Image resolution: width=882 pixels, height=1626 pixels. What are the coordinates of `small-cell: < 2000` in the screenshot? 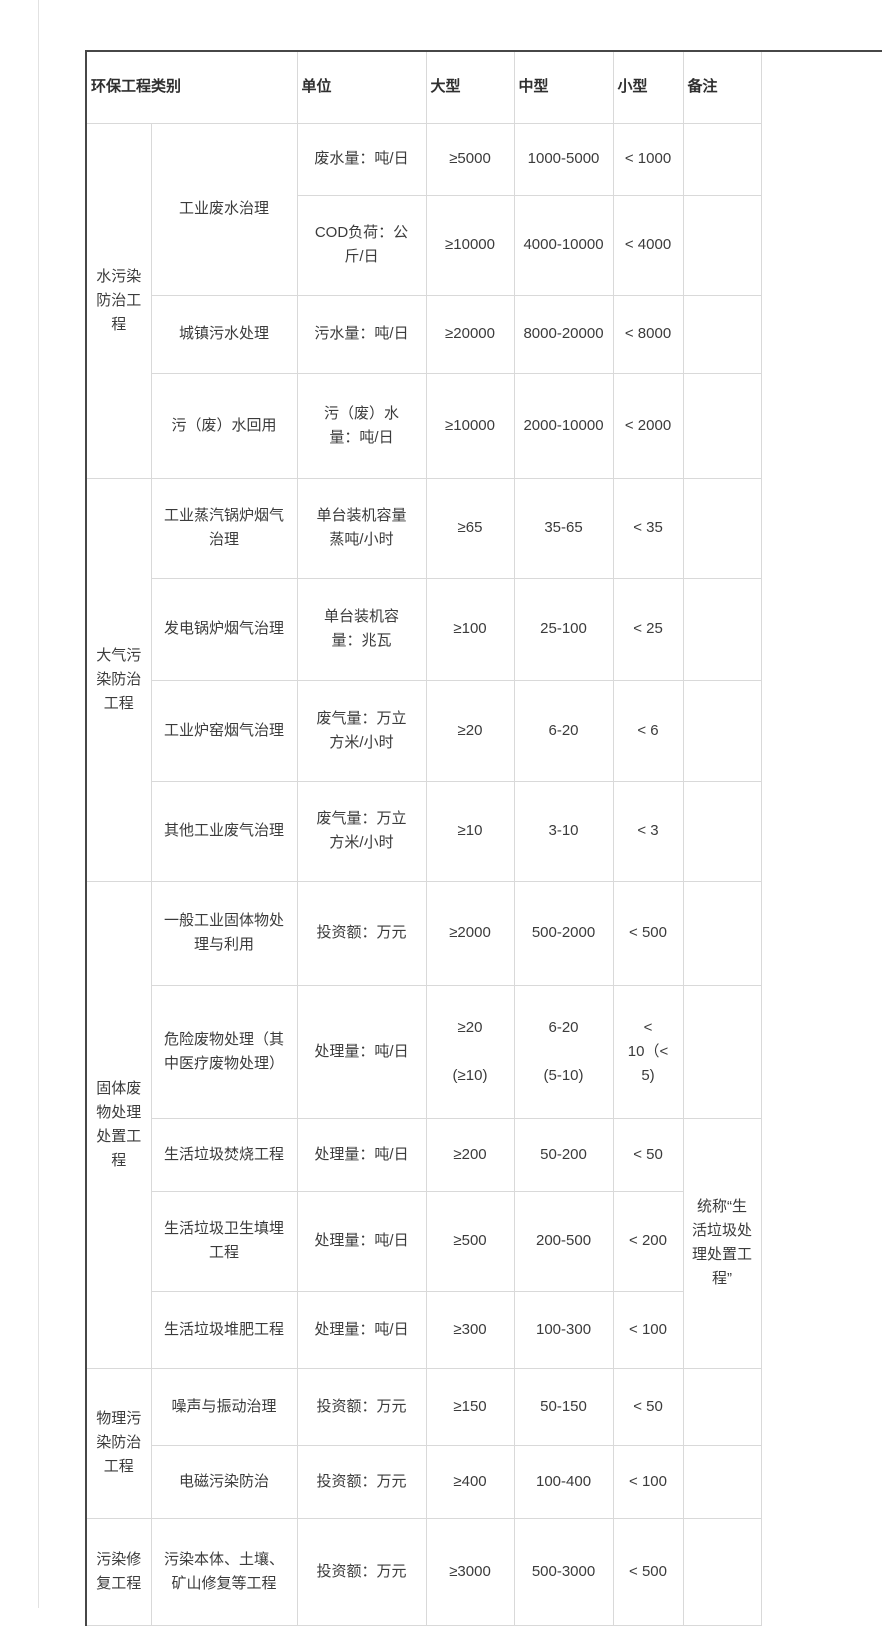 It's located at (648, 425).